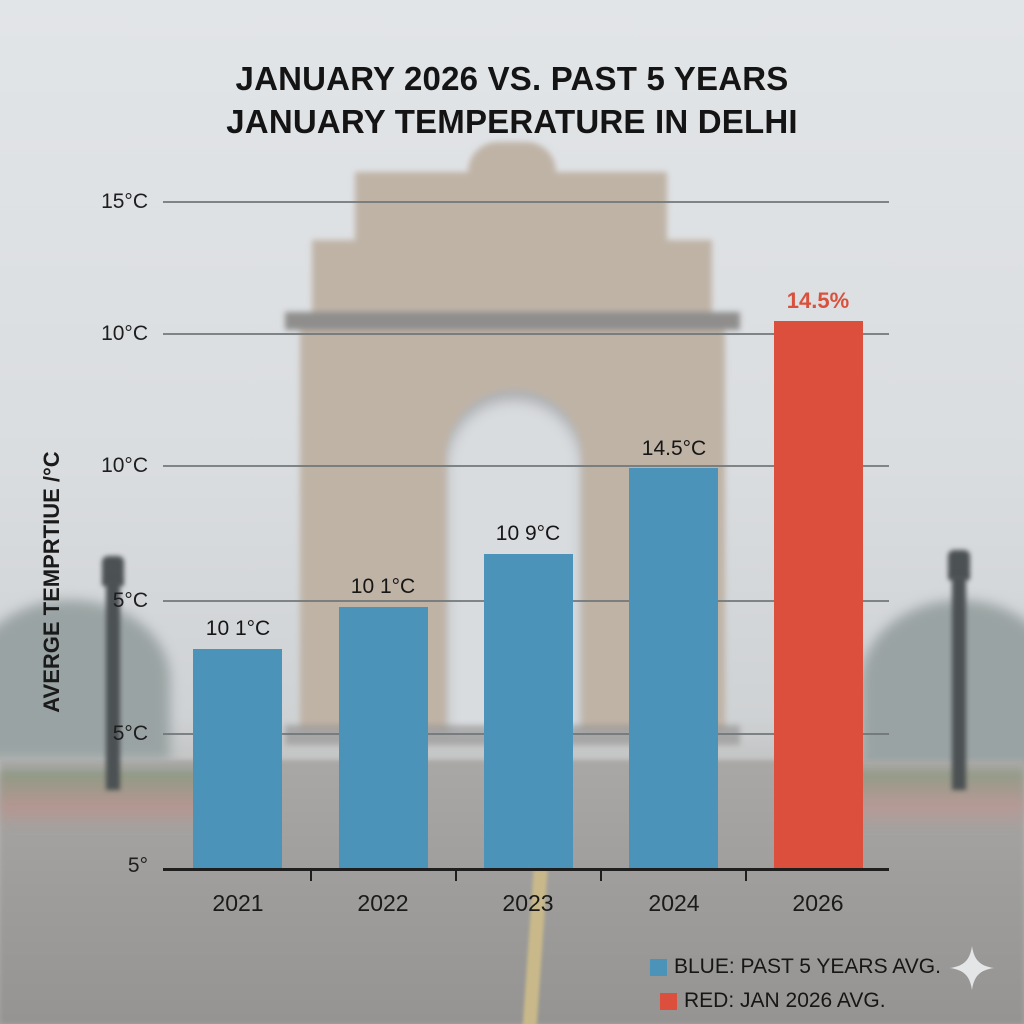  What do you see at coordinates (674, 903) in the screenshot?
I see `x-tick-label-2024: 2024` at bounding box center [674, 903].